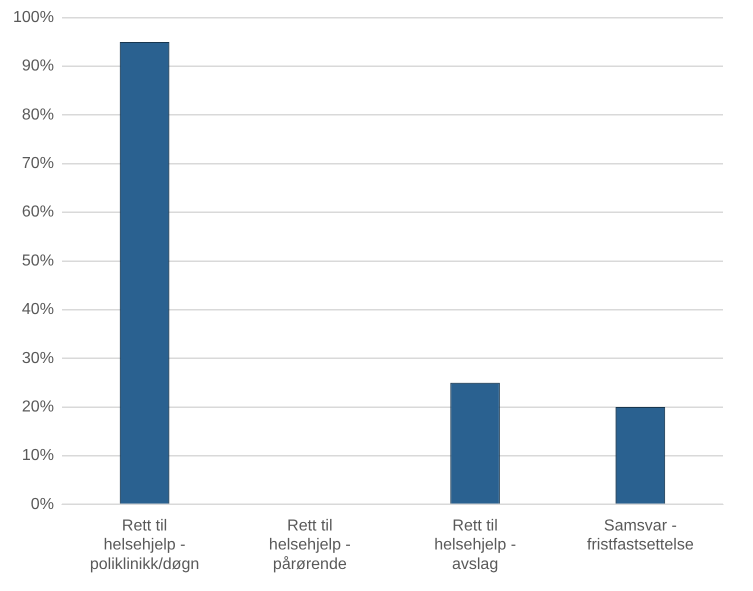 The height and width of the screenshot is (591, 753). What do you see at coordinates (640, 535) in the screenshot?
I see `x-tick-label: Samsvar - fristfastsettelse` at bounding box center [640, 535].